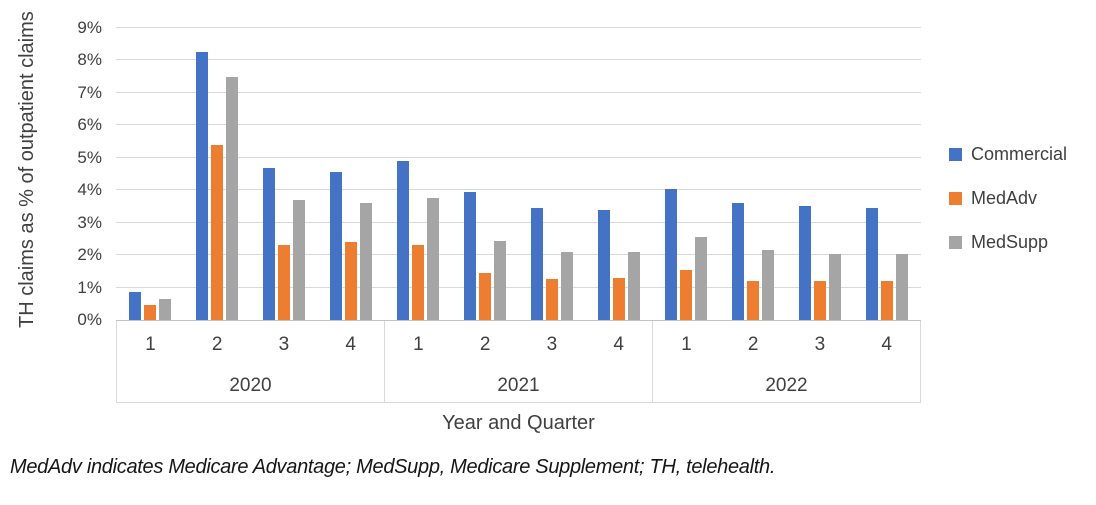  Describe the element at coordinates (484, 174) in the screenshot. I see `quarter-group-2021-q2` at that location.